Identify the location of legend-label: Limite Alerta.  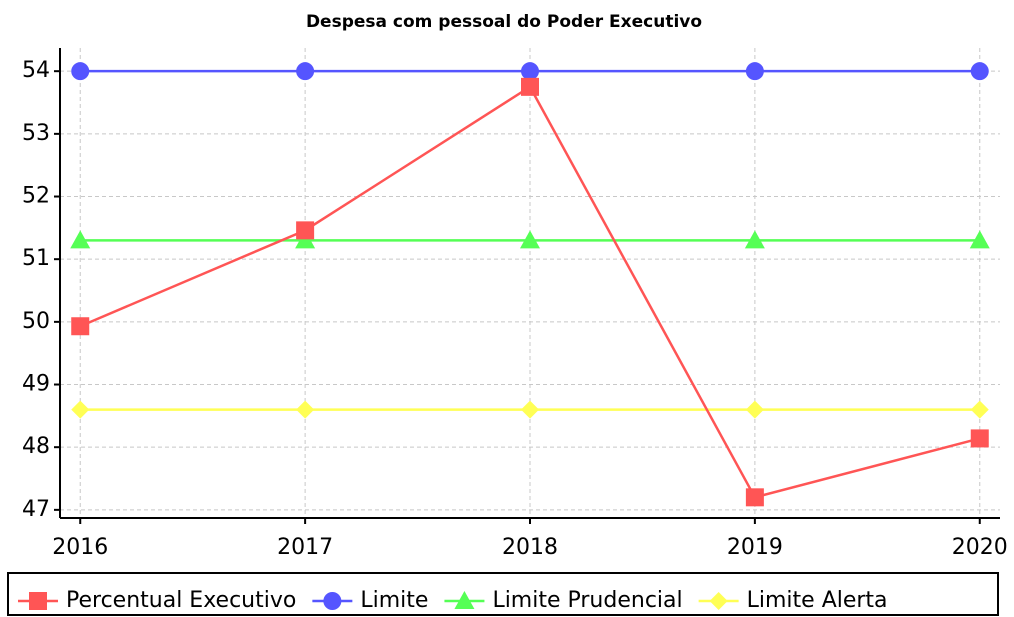
(817, 600).